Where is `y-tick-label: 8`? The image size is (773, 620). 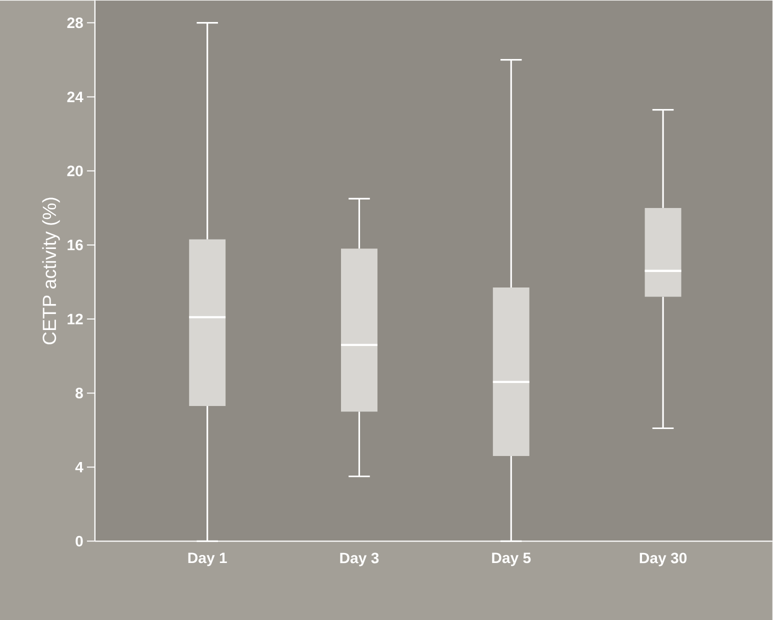
y-tick-label: 8 is located at coordinates (79, 393).